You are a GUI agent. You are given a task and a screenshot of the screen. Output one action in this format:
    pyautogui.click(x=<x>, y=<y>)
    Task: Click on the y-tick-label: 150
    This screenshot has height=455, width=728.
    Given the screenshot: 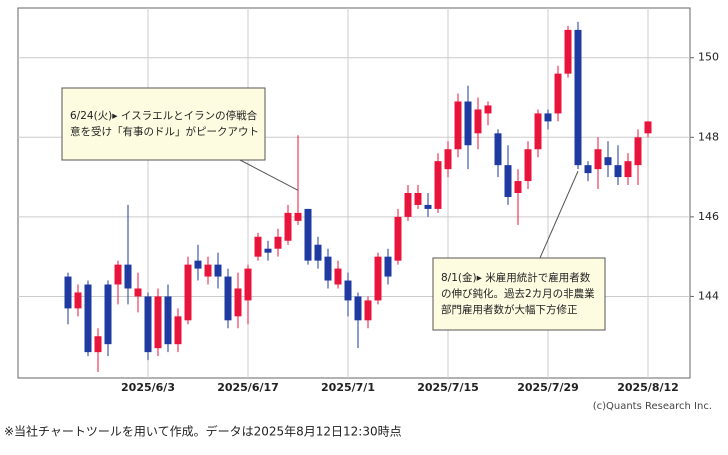 What is the action you would take?
    pyautogui.click(x=708, y=57)
    